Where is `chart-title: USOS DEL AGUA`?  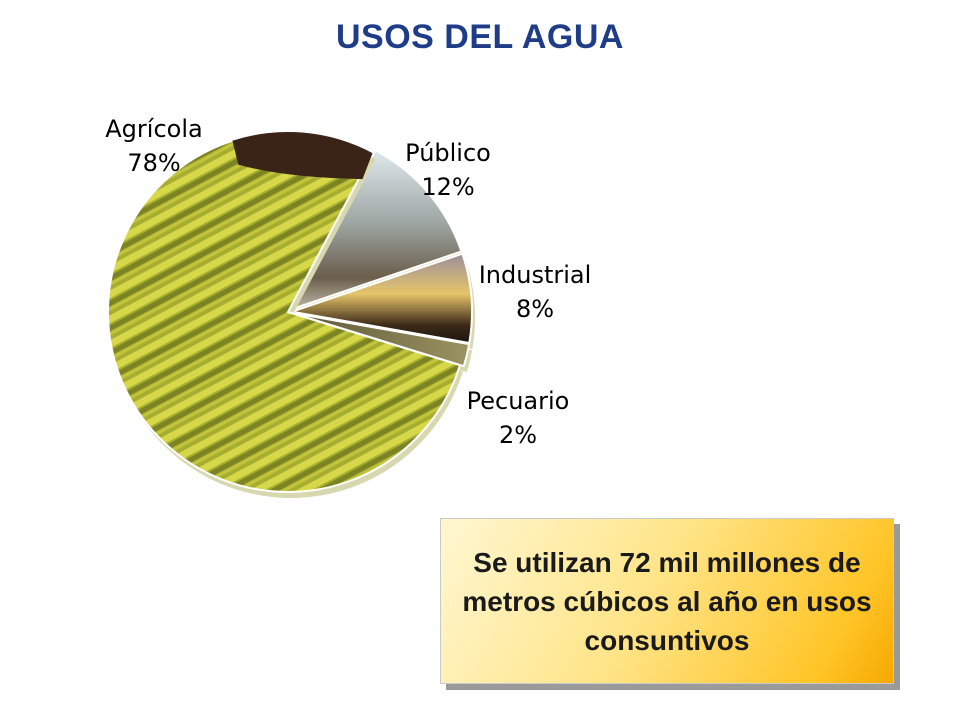
chart-title: USOS DEL AGUA is located at coordinates (480, 37).